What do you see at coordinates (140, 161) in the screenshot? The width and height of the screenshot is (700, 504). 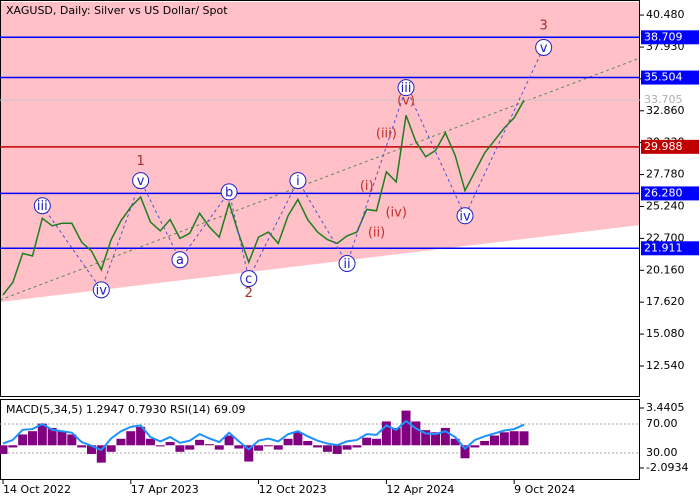 I see `wave-label: 1` at bounding box center [140, 161].